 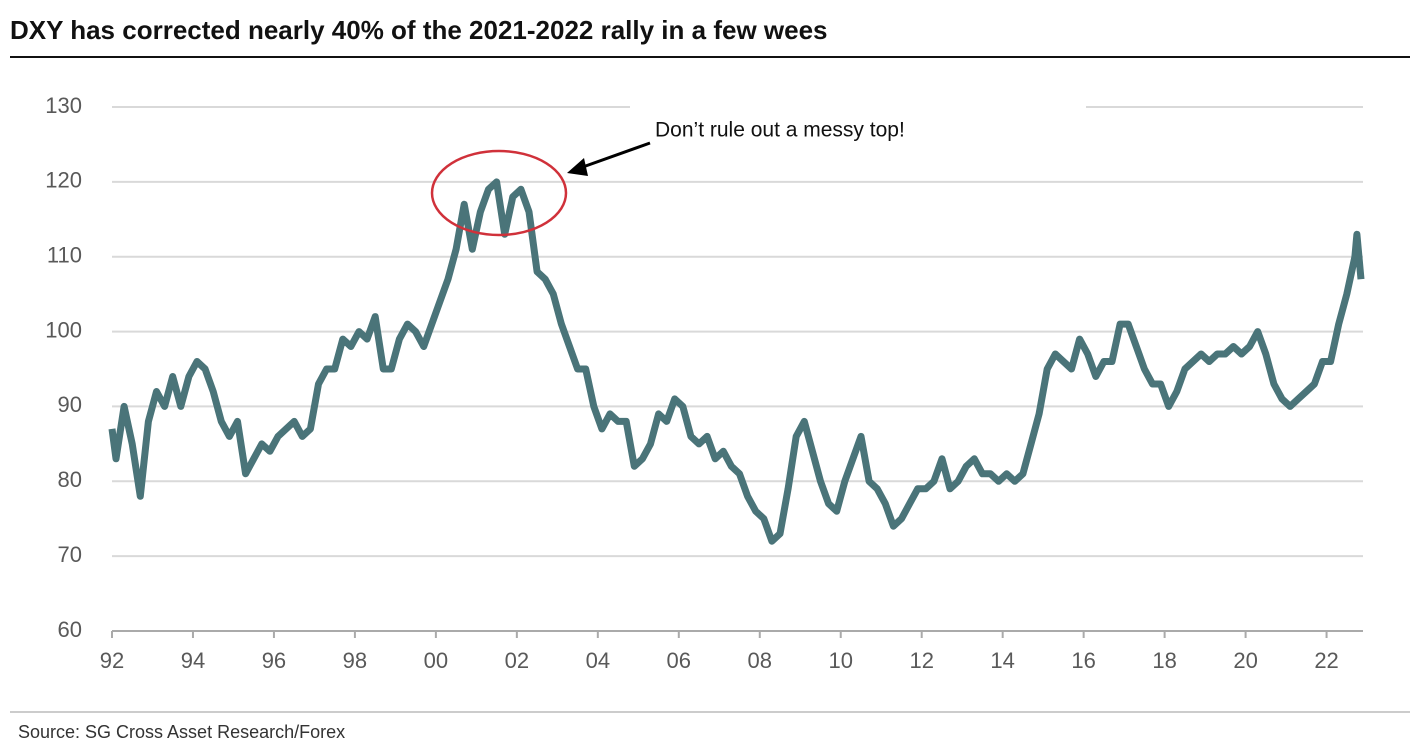 What do you see at coordinates (921, 660) in the screenshot?
I see `x-tick-label: 12` at bounding box center [921, 660].